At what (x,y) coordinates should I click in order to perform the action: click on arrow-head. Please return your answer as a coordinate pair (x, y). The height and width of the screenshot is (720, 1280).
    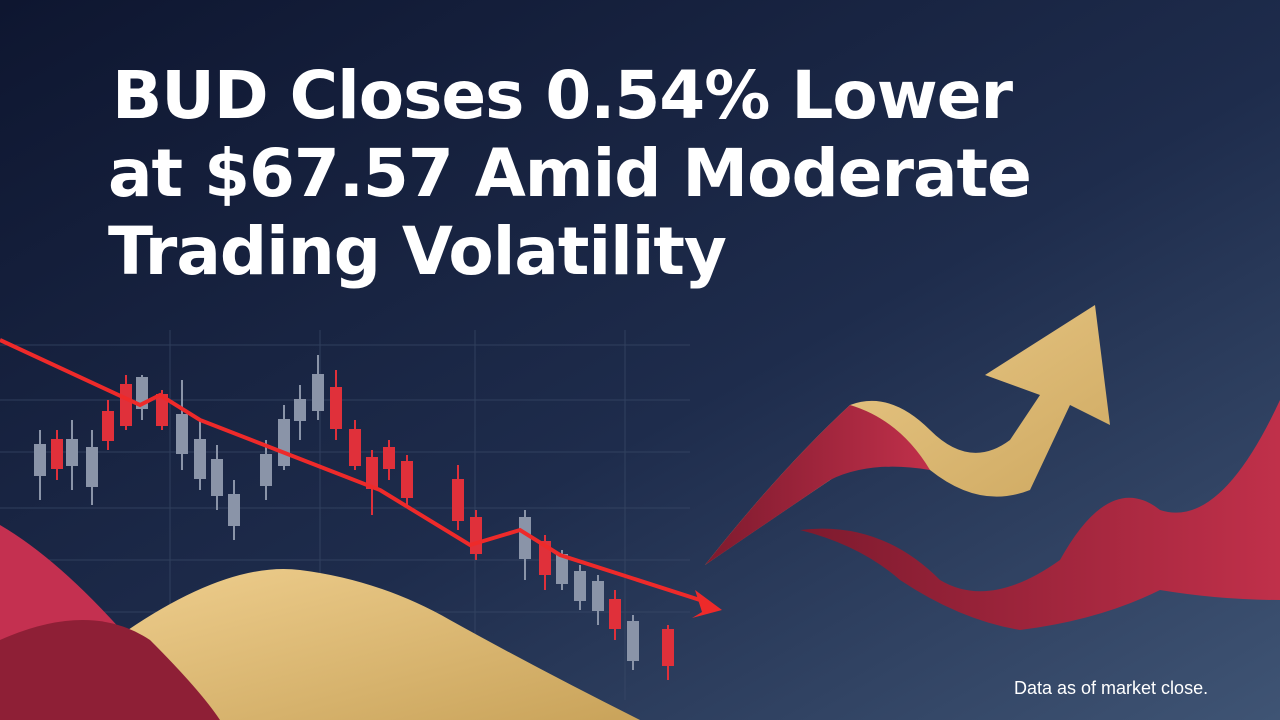
    Looking at the image, I should click on (707, 604).